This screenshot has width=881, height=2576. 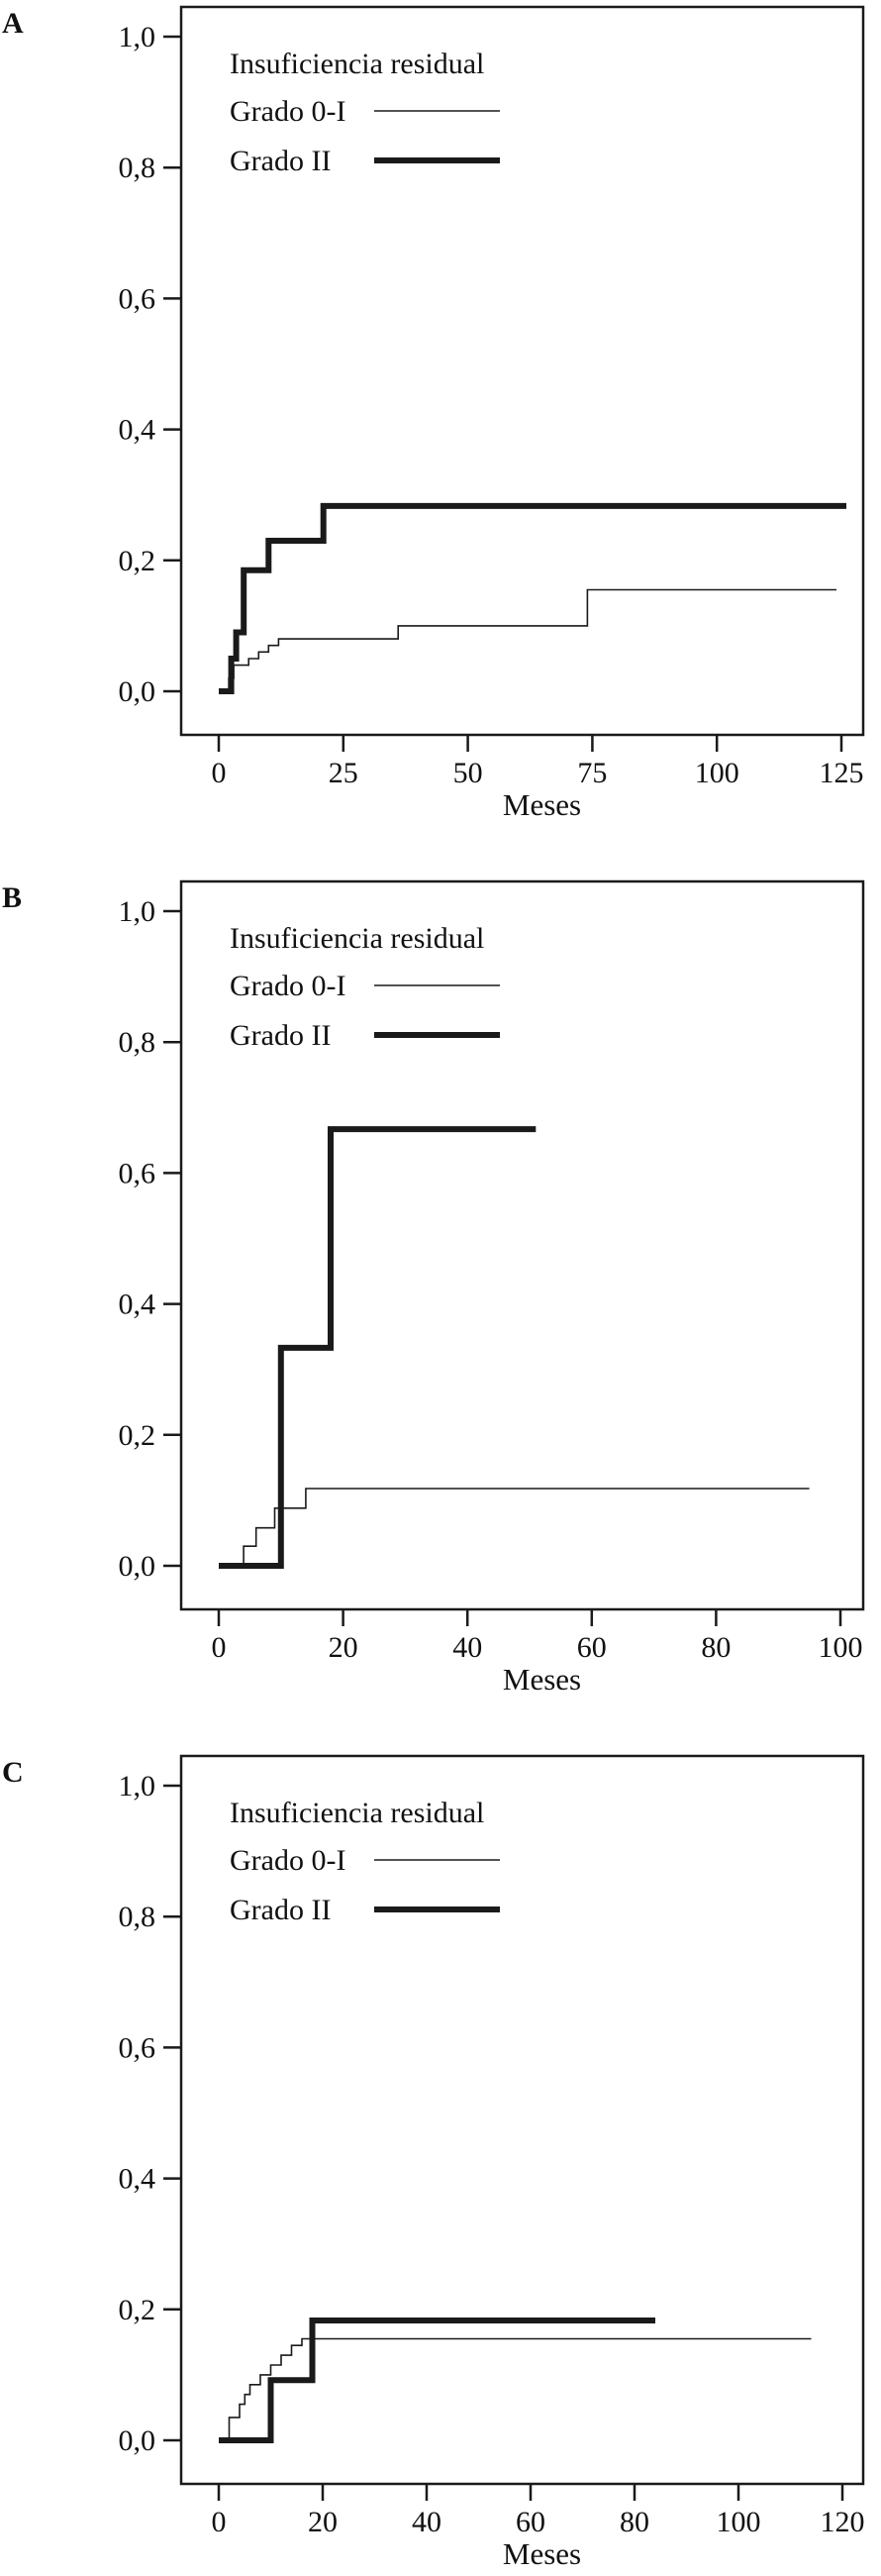 I want to click on x-tick-label: 50, so click(x=468, y=773).